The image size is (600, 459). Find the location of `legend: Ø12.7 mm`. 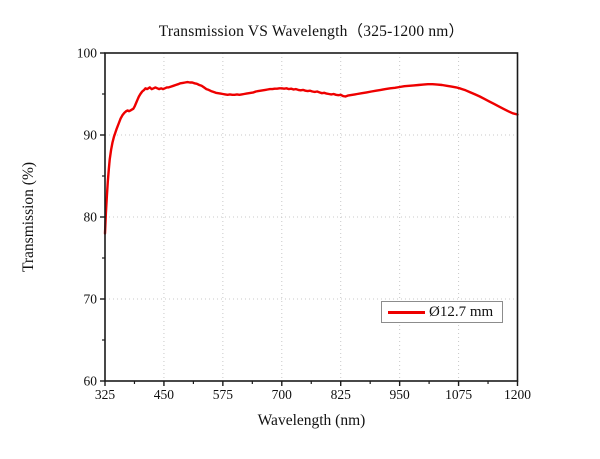

legend: Ø12.7 mm is located at coordinates (442, 312).